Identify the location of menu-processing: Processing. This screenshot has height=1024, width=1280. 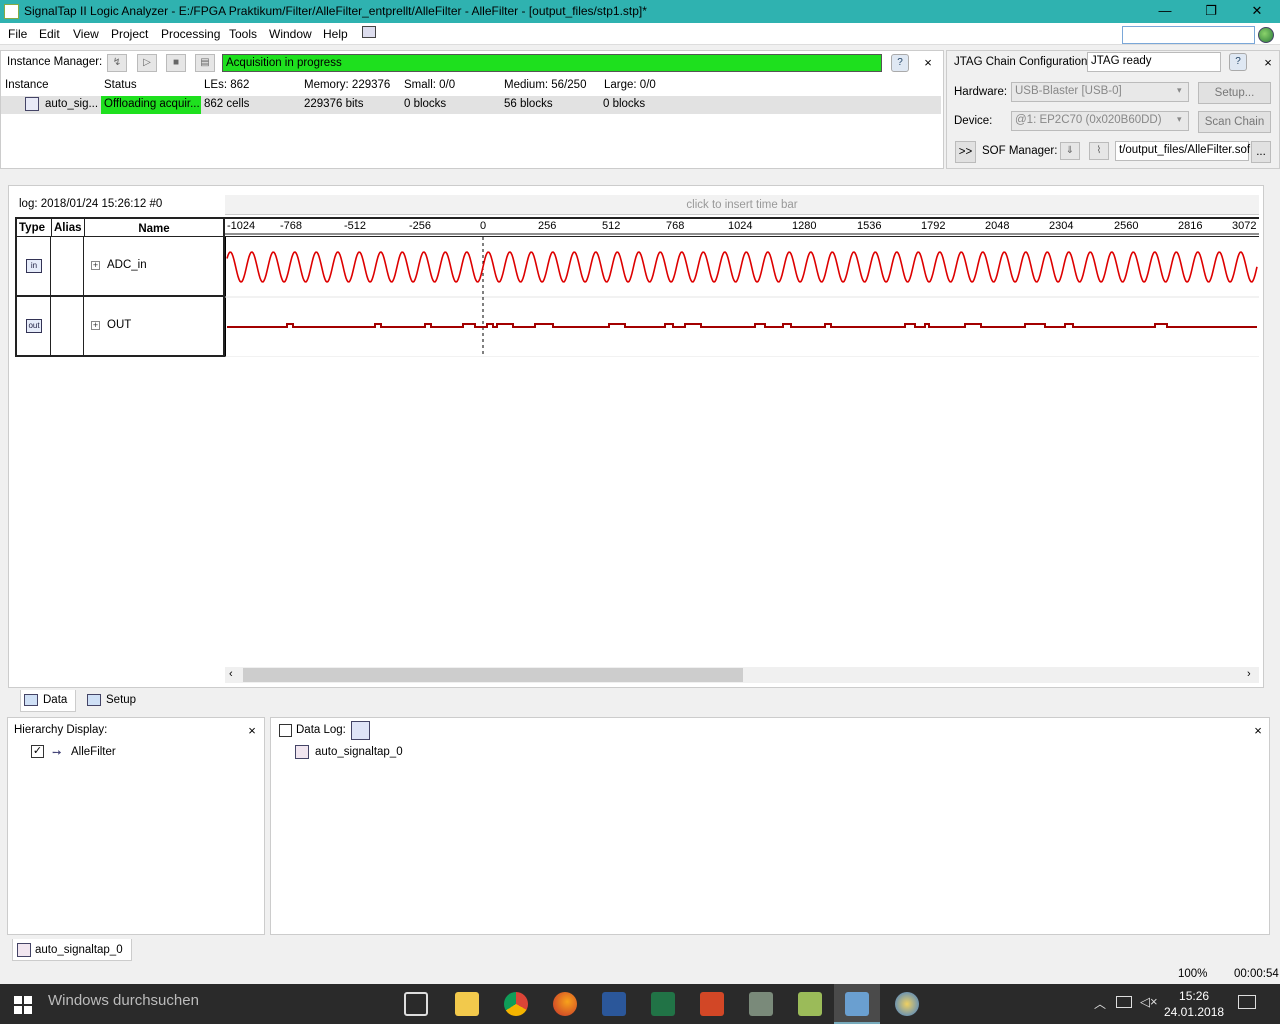
(191, 34).